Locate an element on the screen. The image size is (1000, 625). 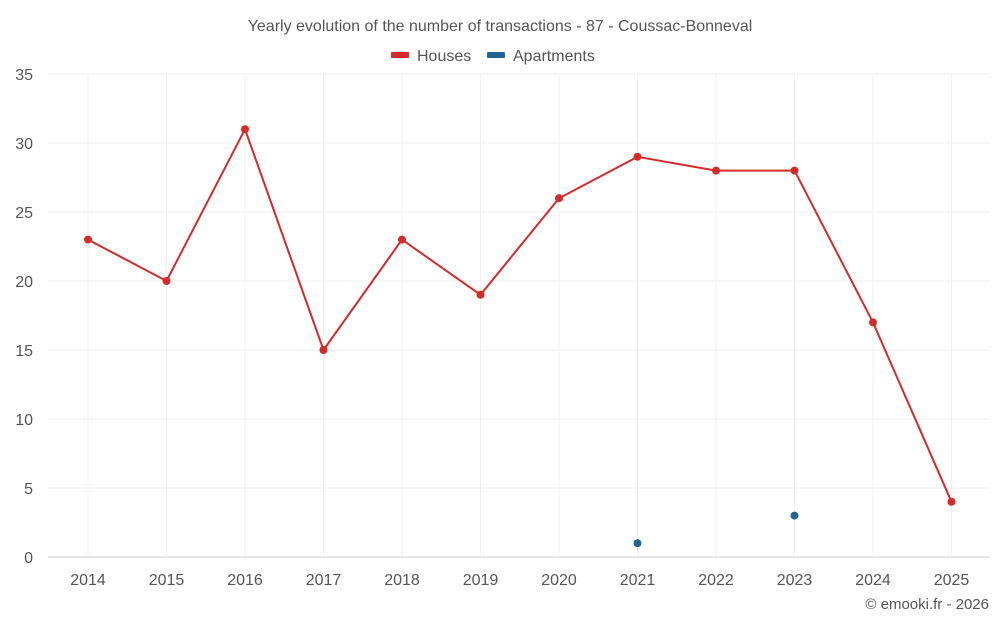
x-tick-label: 2020 is located at coordinates (559, 580).